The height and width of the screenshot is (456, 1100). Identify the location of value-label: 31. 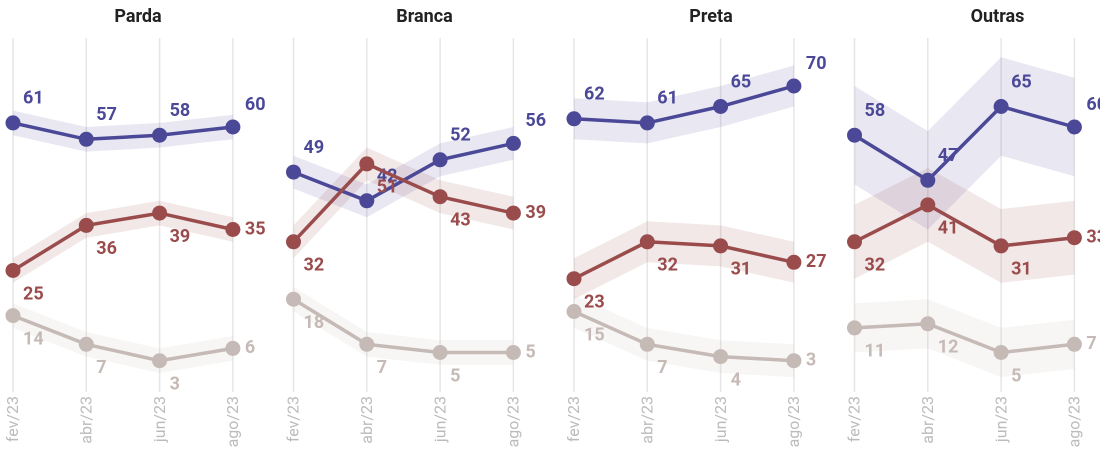
(1021, 269).